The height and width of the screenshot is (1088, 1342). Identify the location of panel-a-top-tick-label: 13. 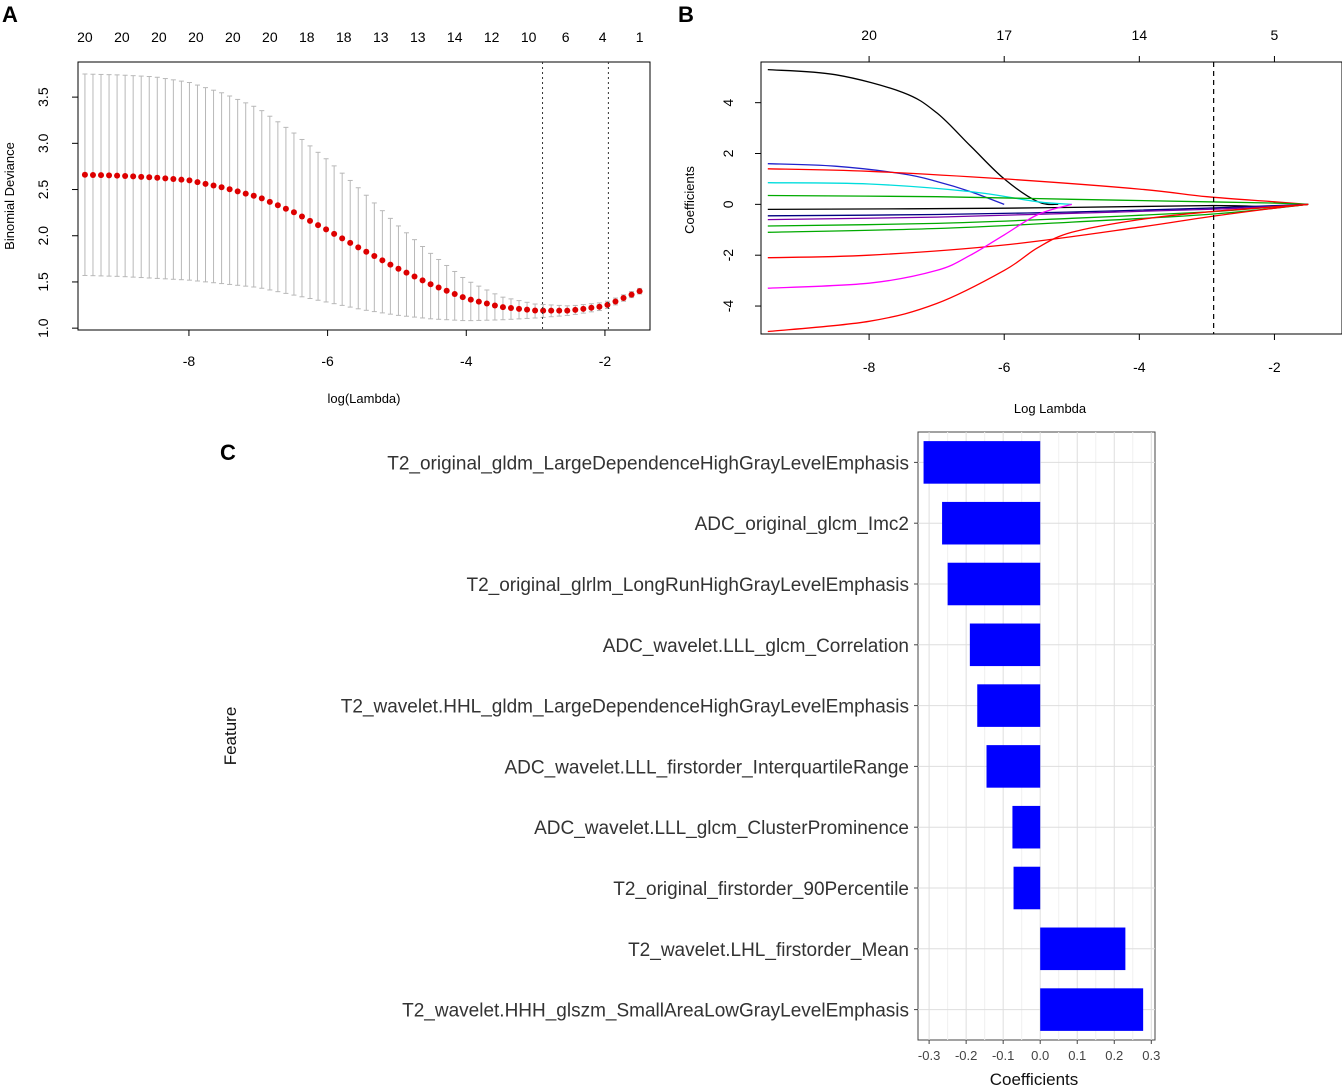
(381, 37).